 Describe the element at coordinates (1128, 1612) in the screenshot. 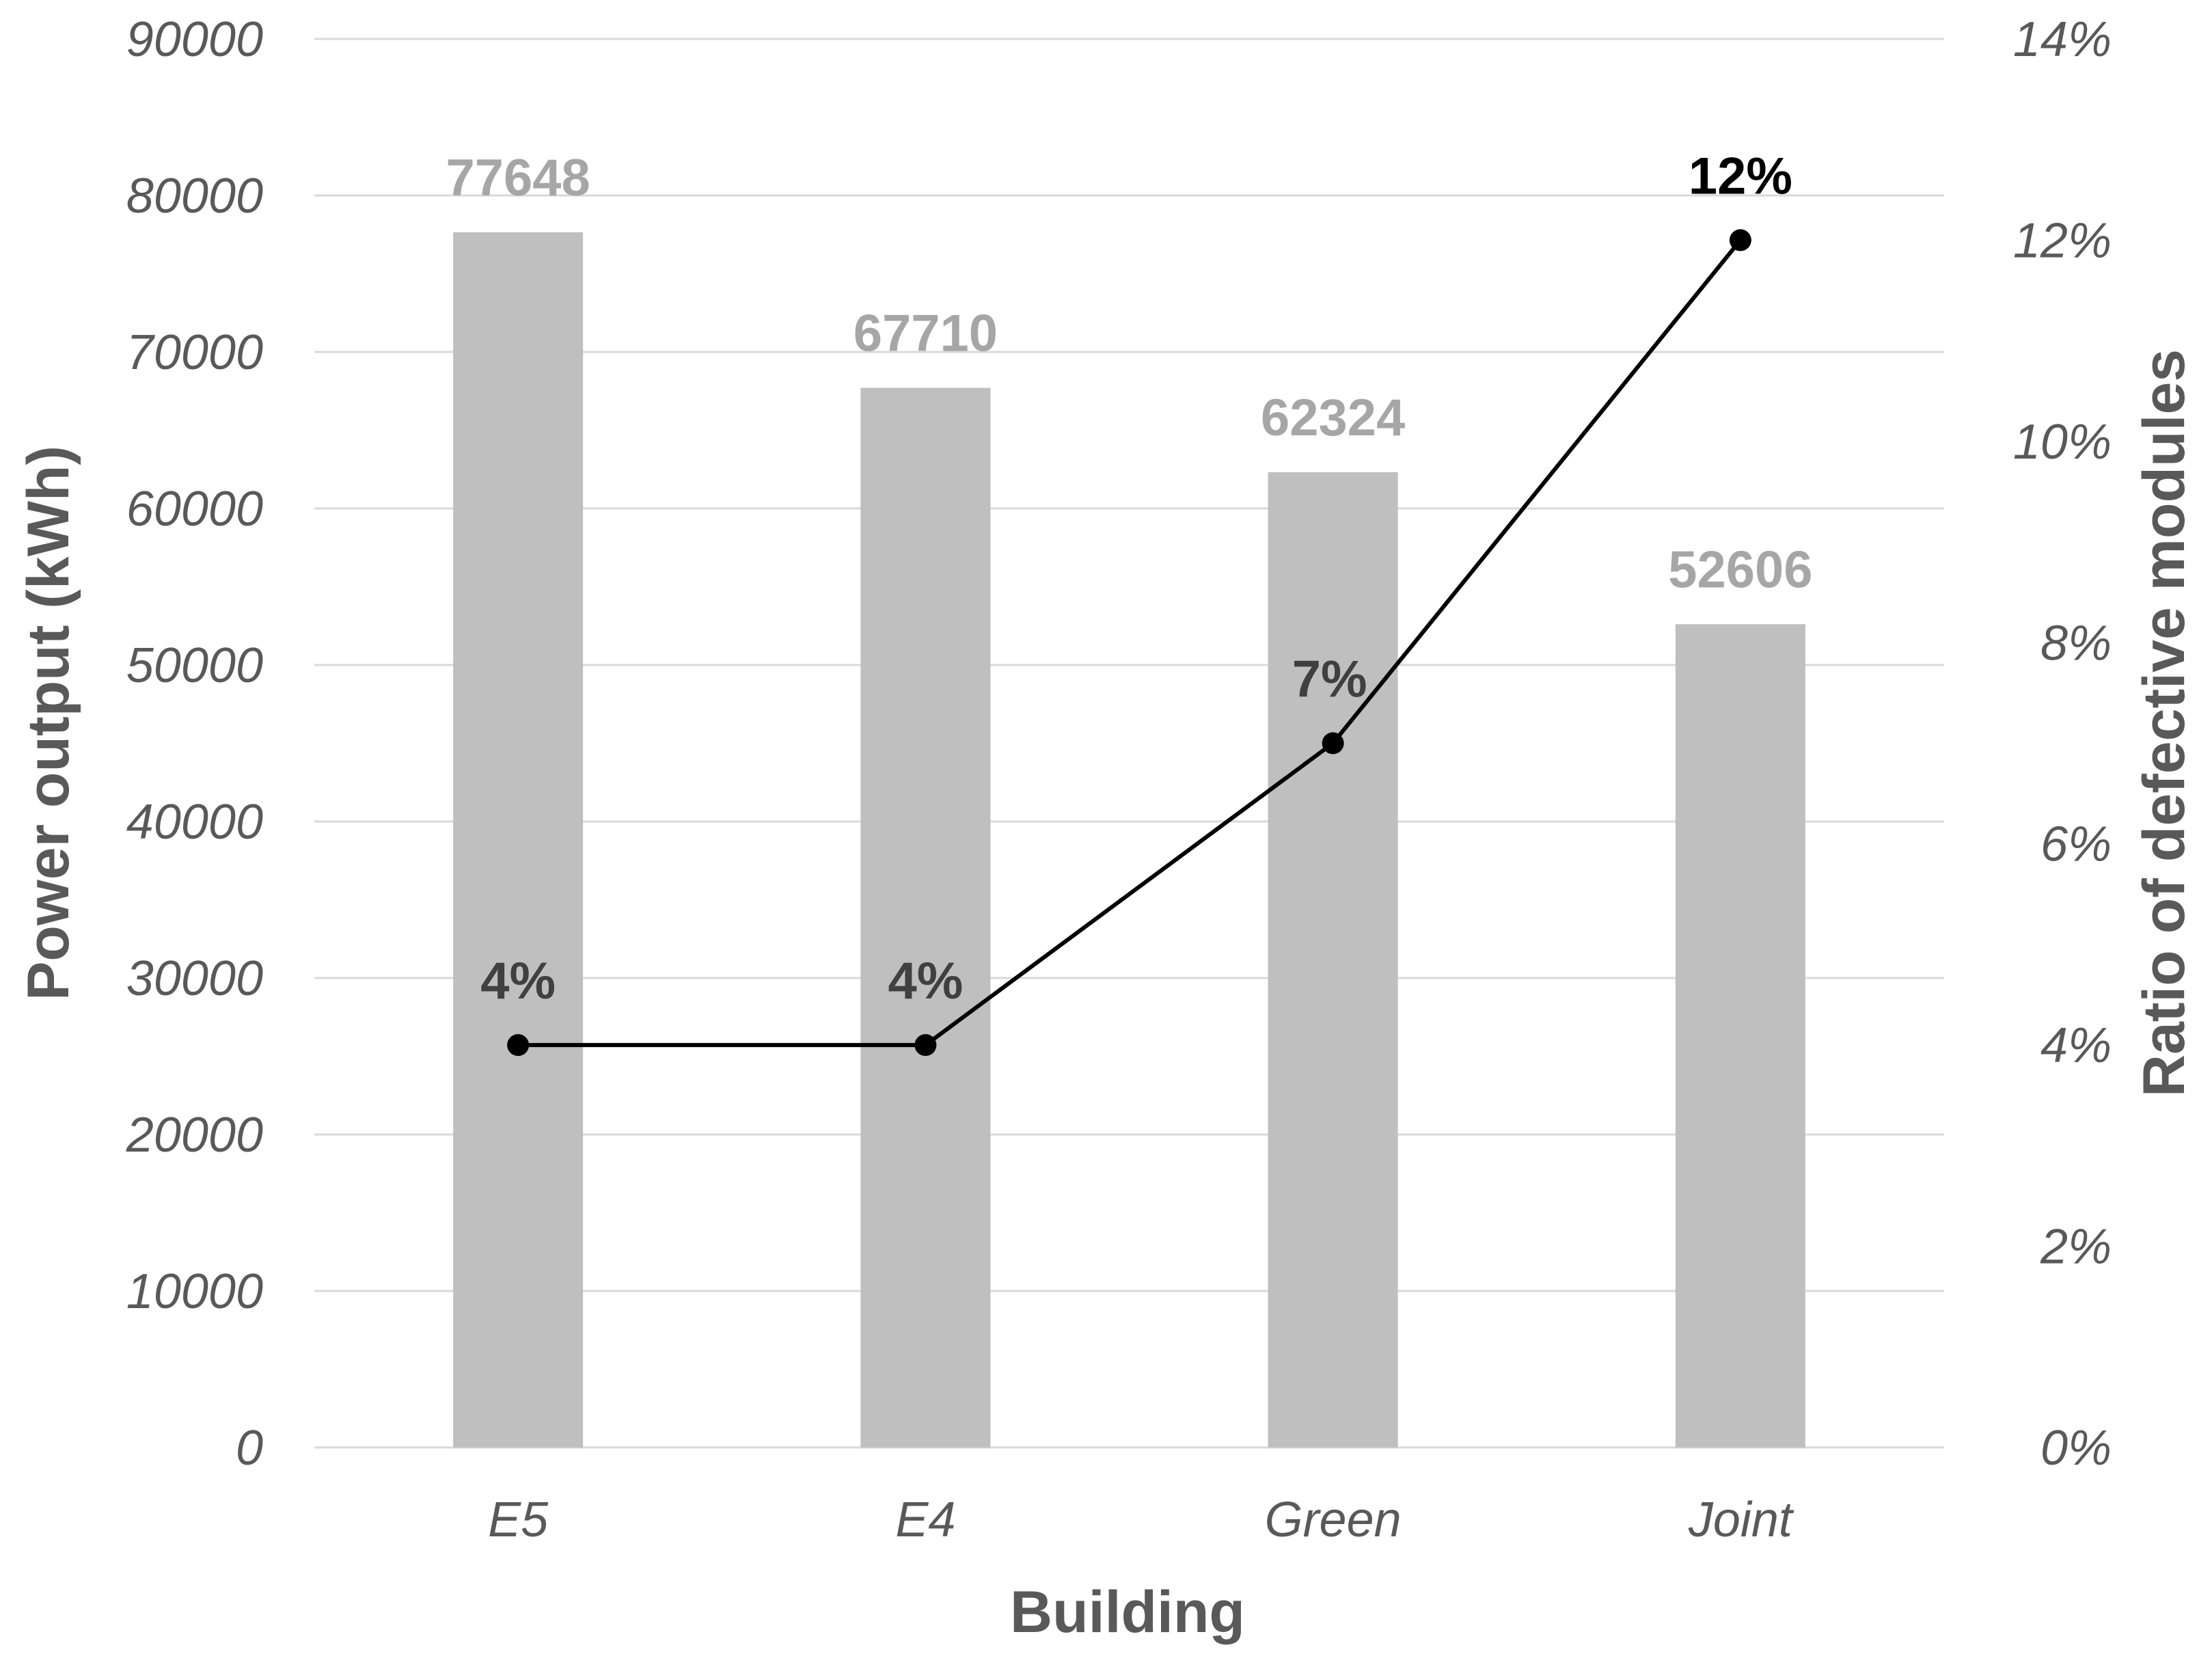

I see `x-axis-title: Building` at that location.